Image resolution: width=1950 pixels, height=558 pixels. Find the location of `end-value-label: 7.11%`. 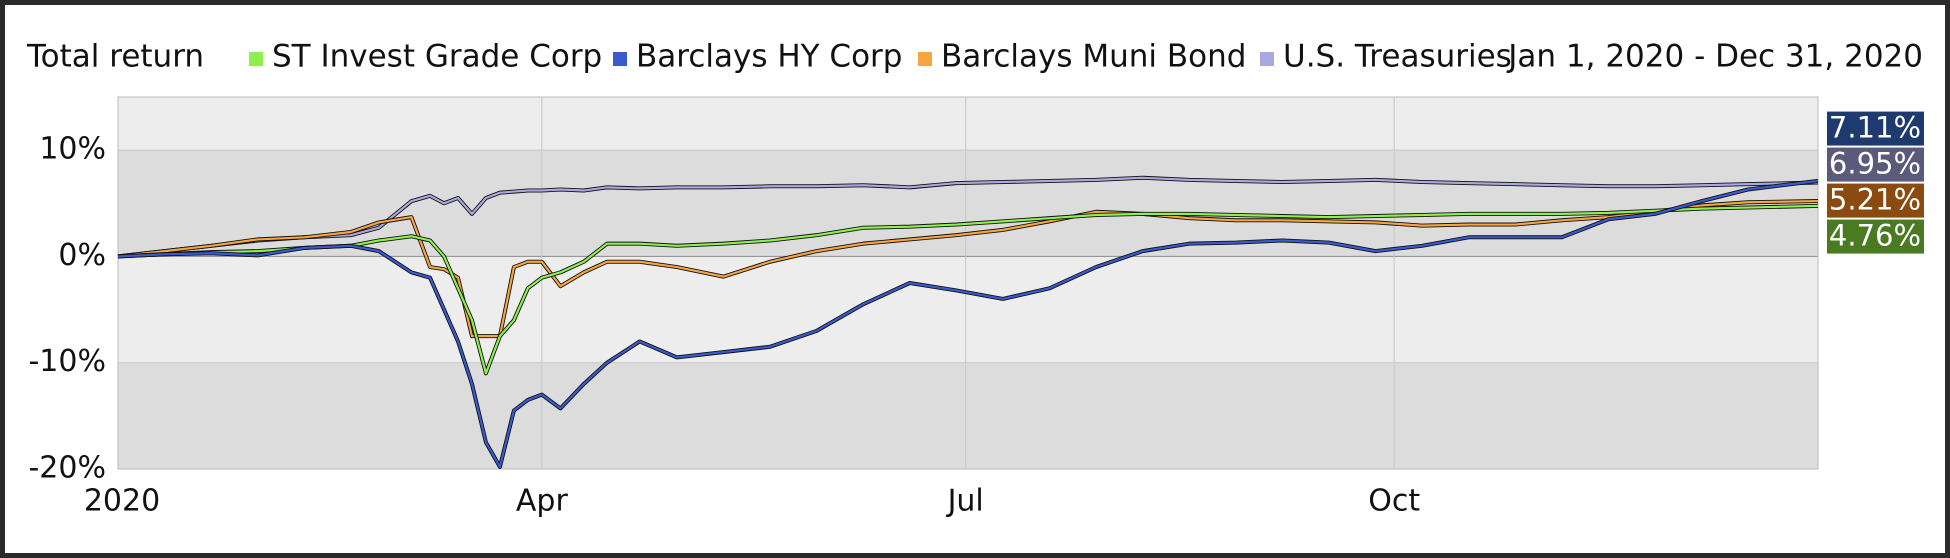

end-value-label: 7.11% is located at coordinates (1875, 128).